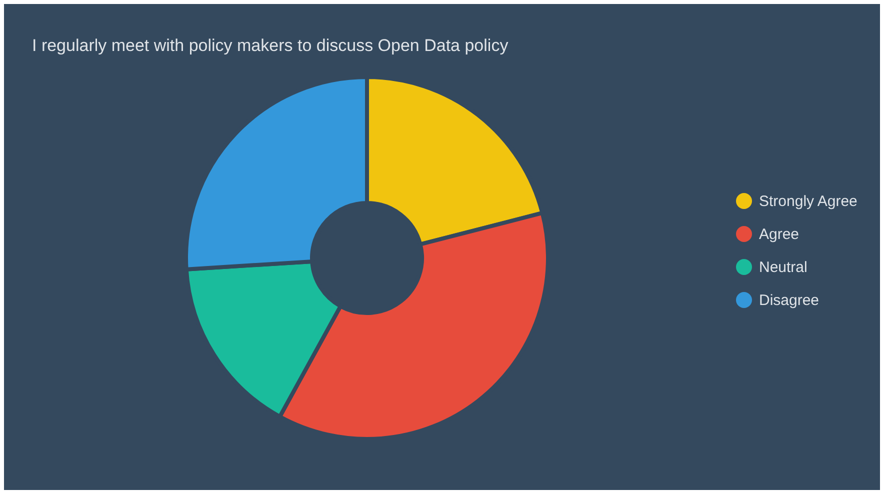  I want to click on legend-label: Strongly Agree, so click(808, 201).